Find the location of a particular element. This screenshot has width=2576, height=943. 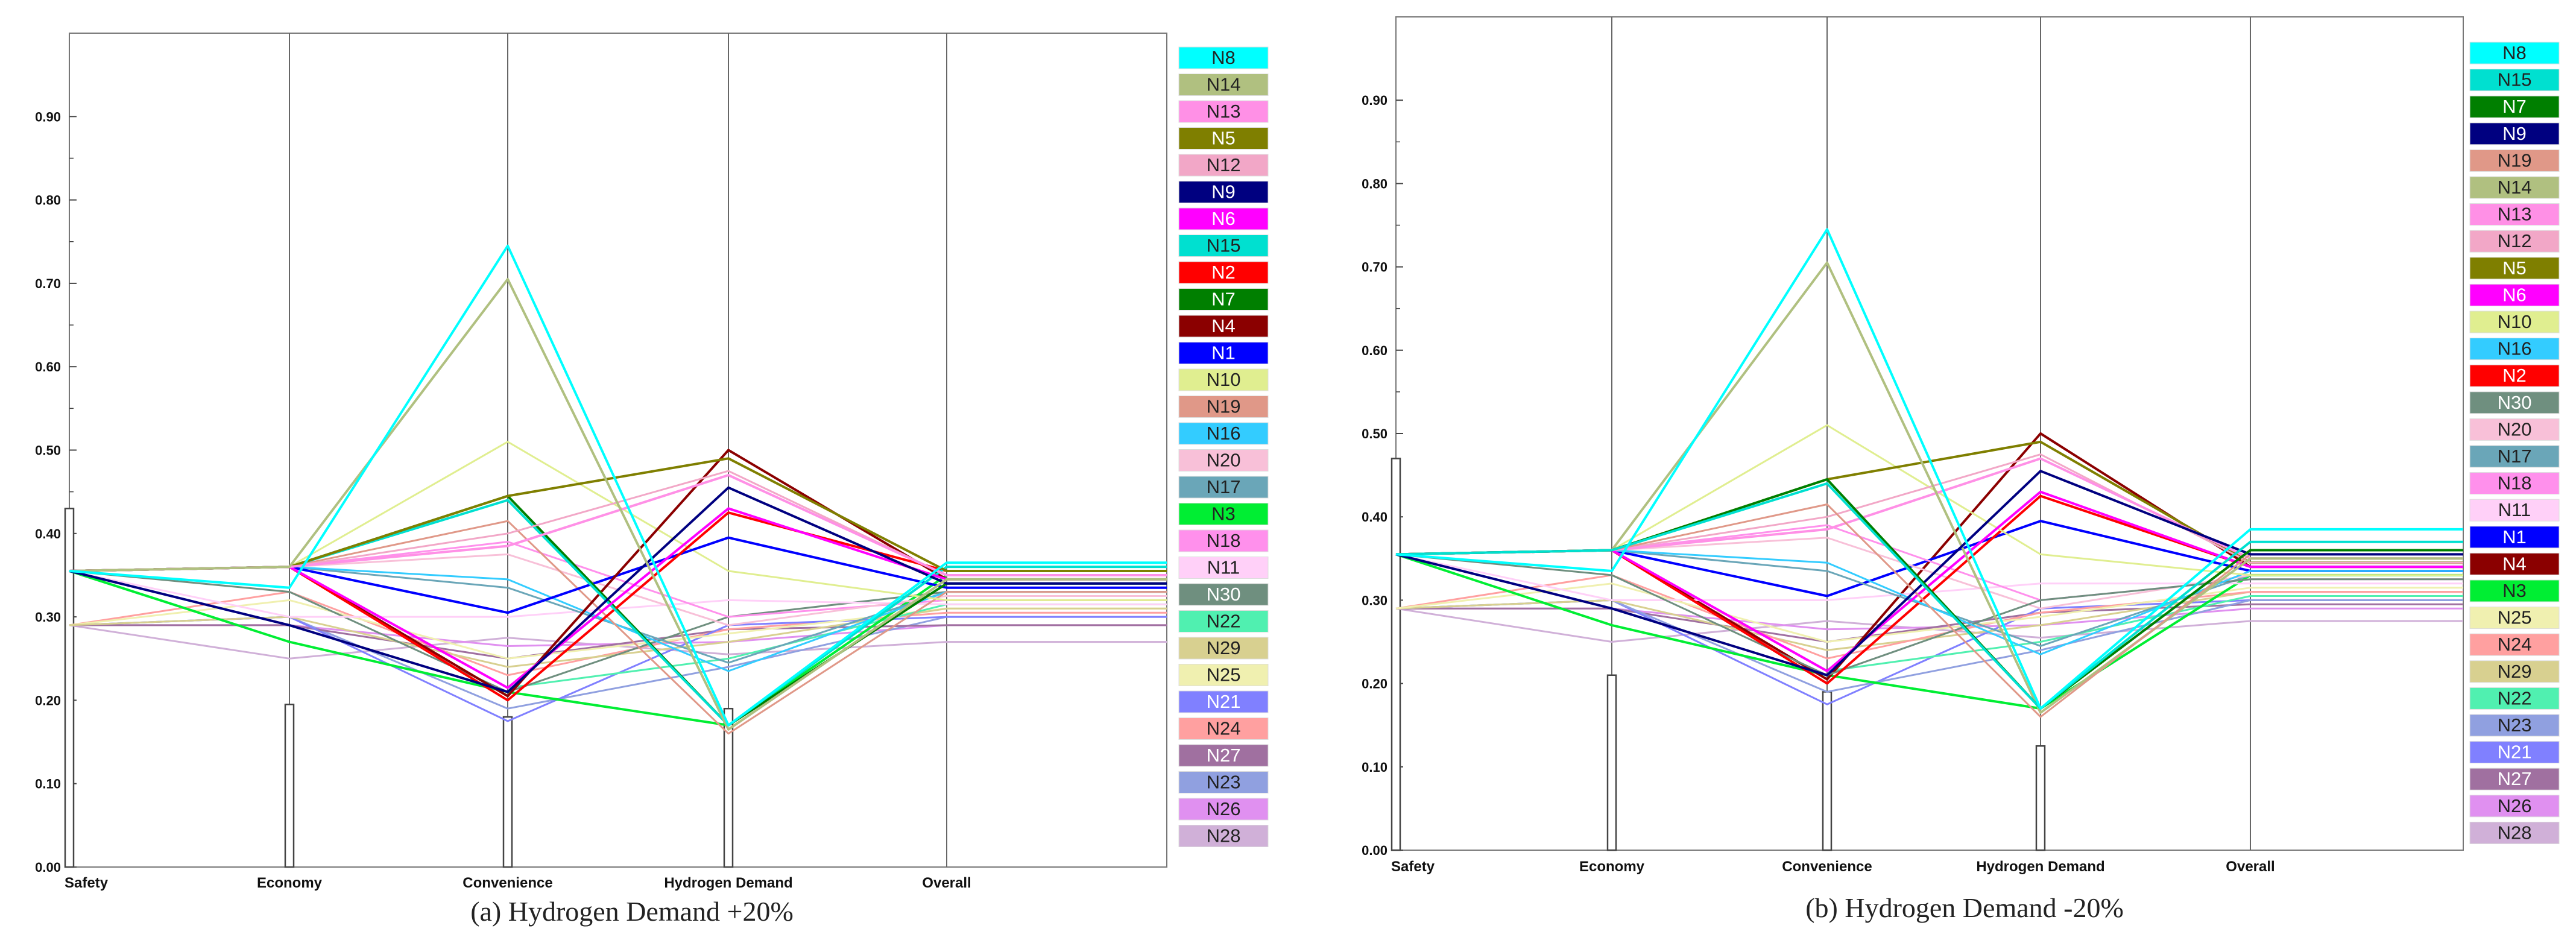

legend-label: N17 is located at coordinates (1224, 486).